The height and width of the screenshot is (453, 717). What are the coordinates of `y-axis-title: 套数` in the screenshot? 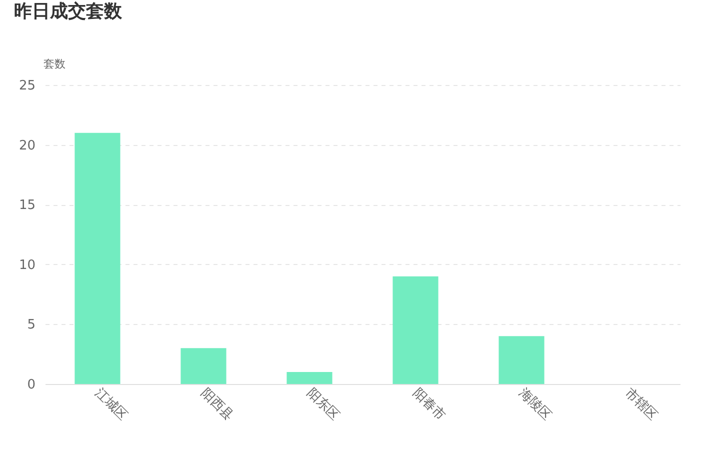 It's located at (55, 64).